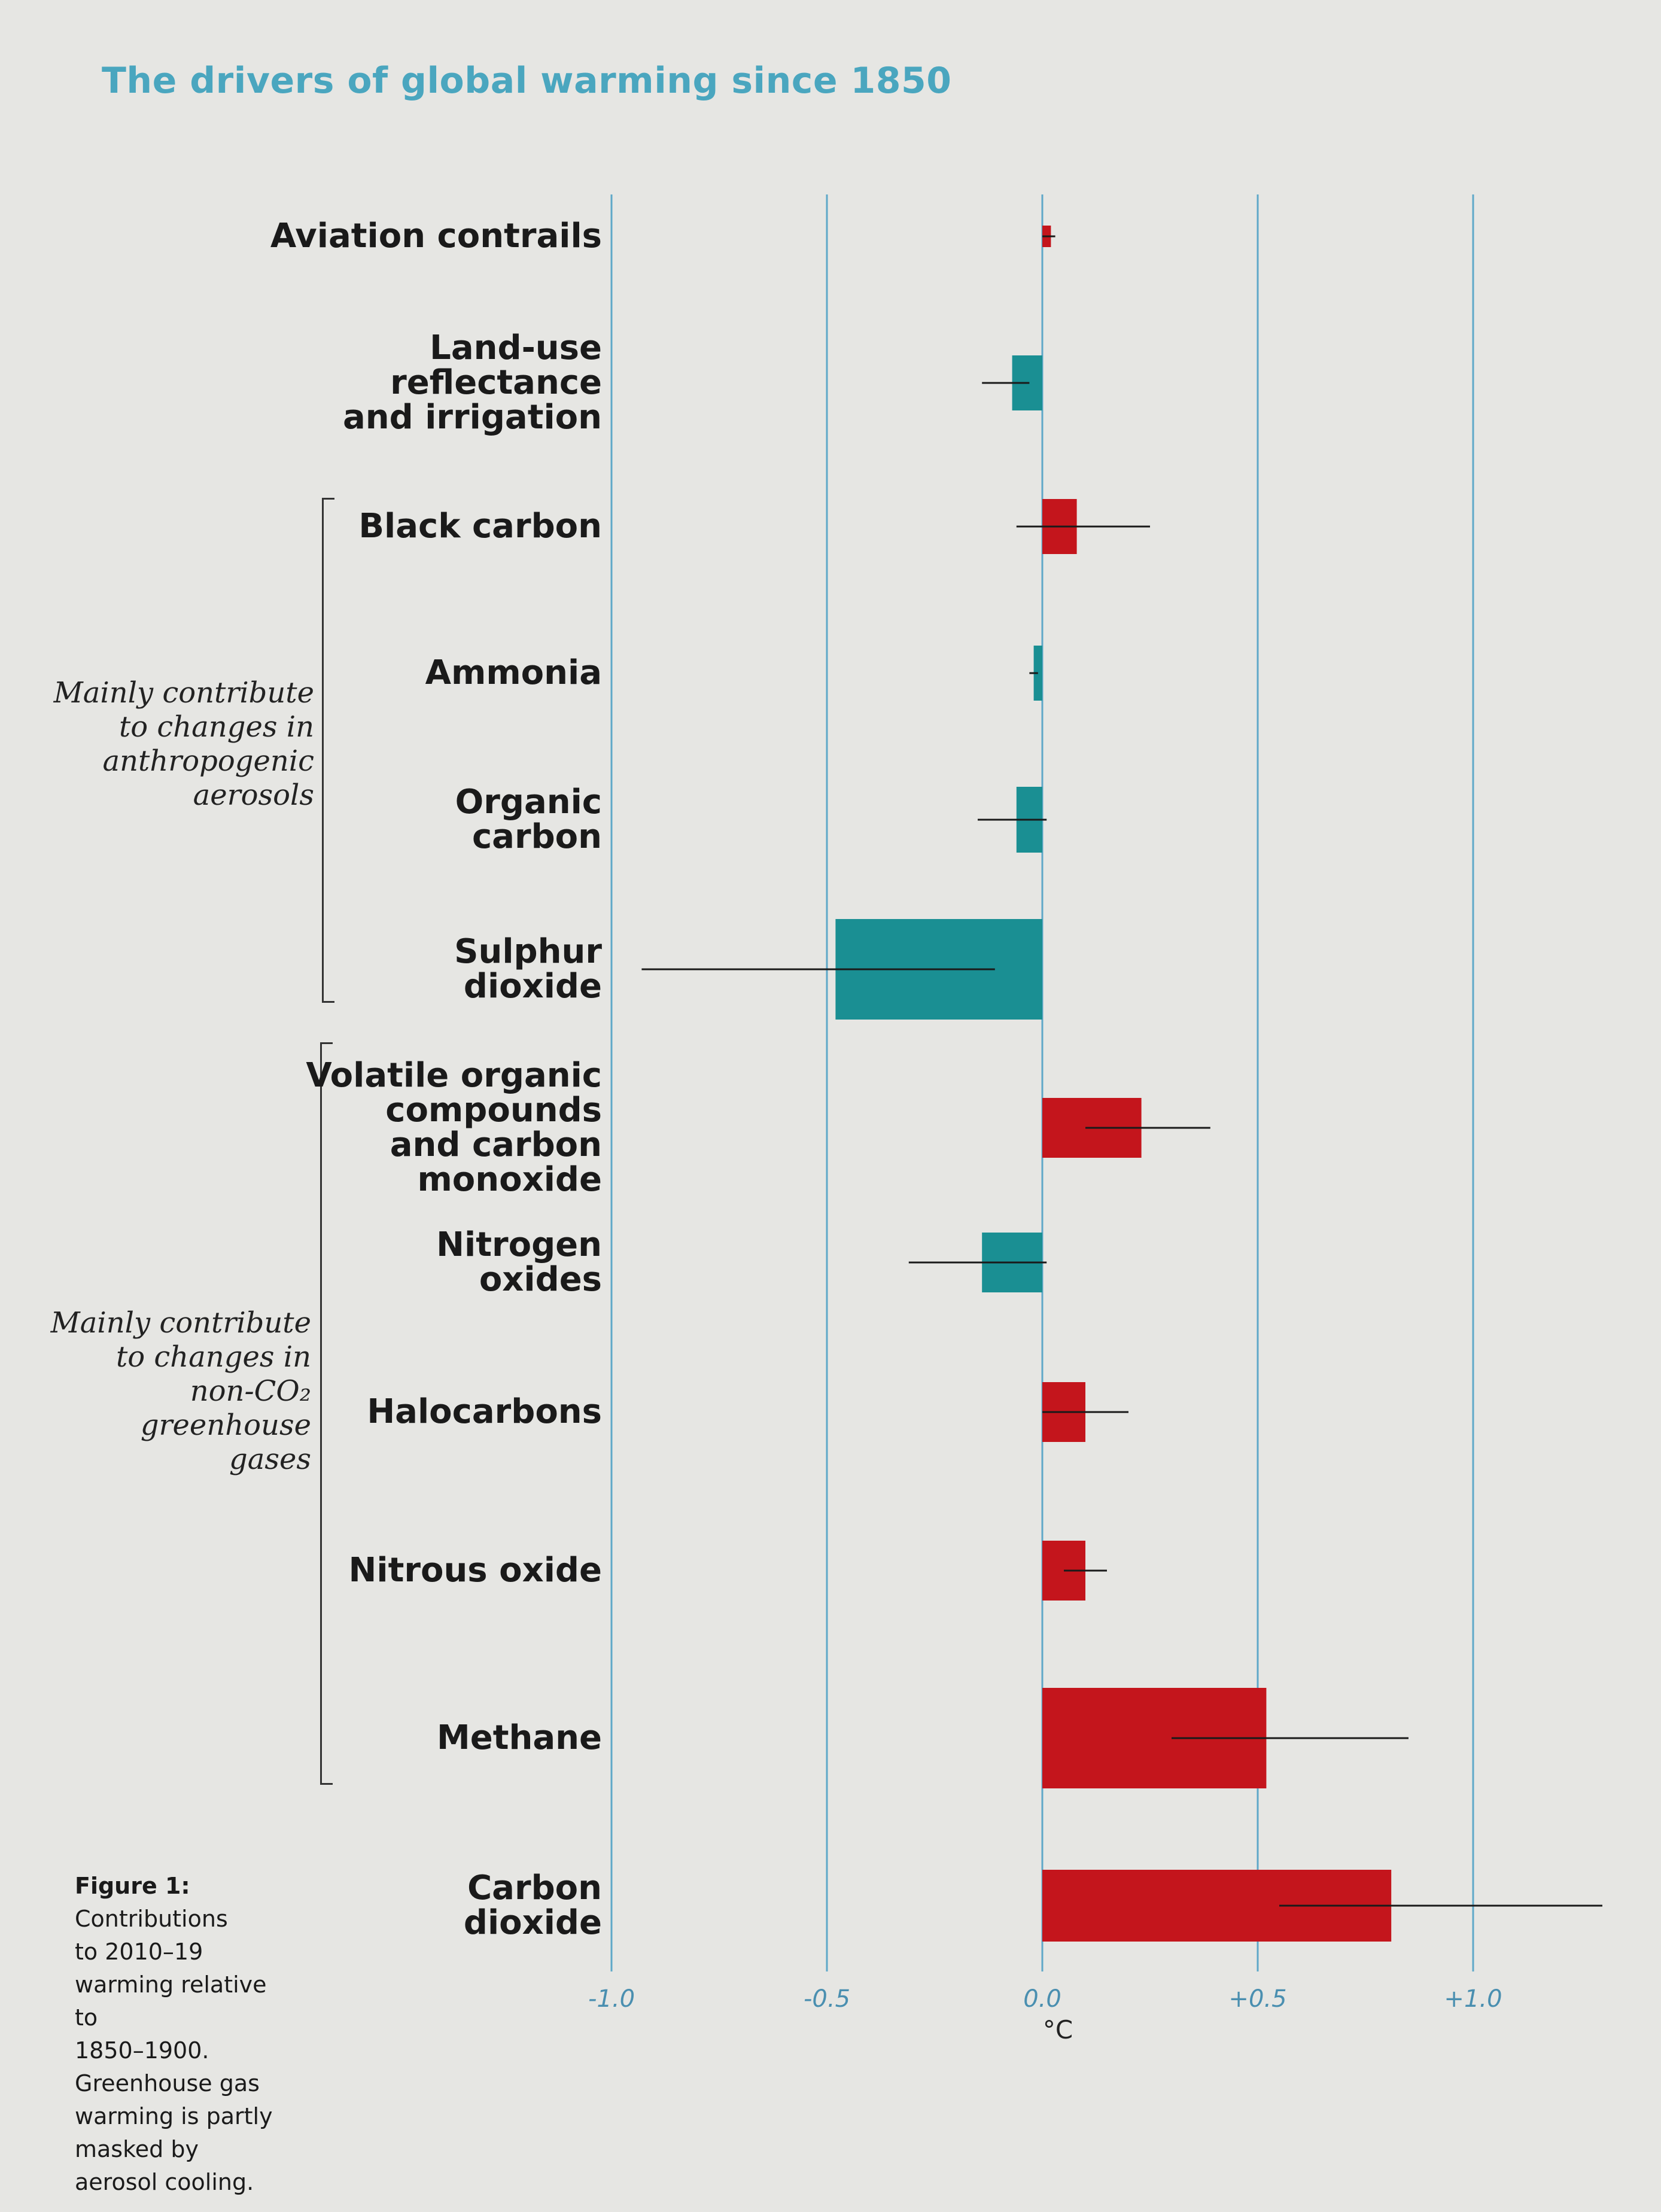 This screenshot has height=2212, width=1661. Describe the element at coordinates (485, 1411) in the screenshot. I see `category-label-8: Halocarbons` at that location.